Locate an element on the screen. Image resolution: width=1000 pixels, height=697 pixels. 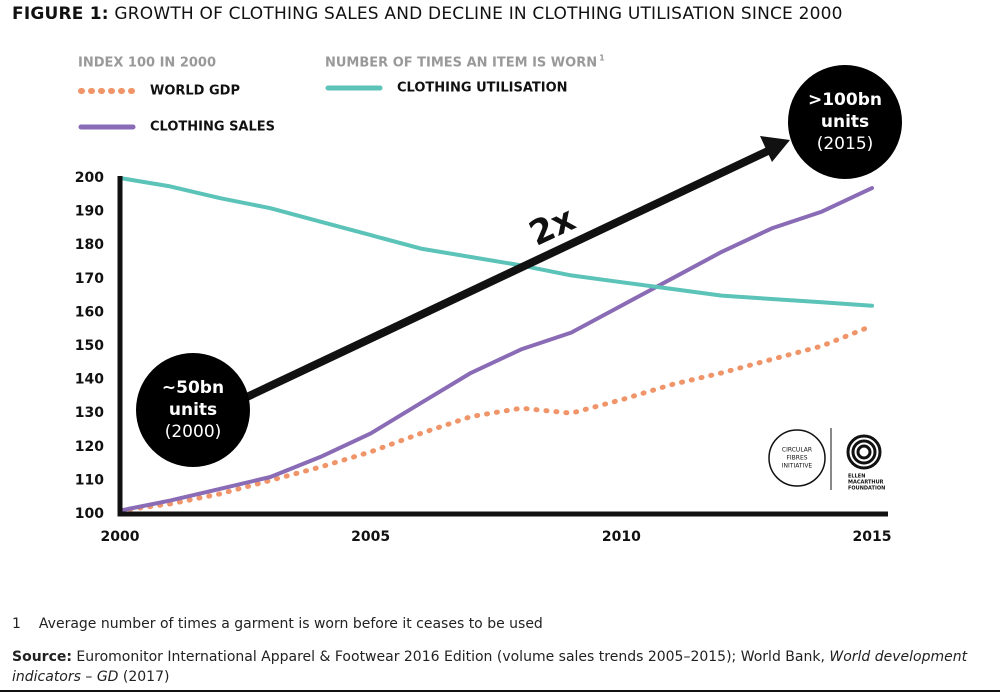
legend-label: WORLD GDP is located at coordinates (195, 91).